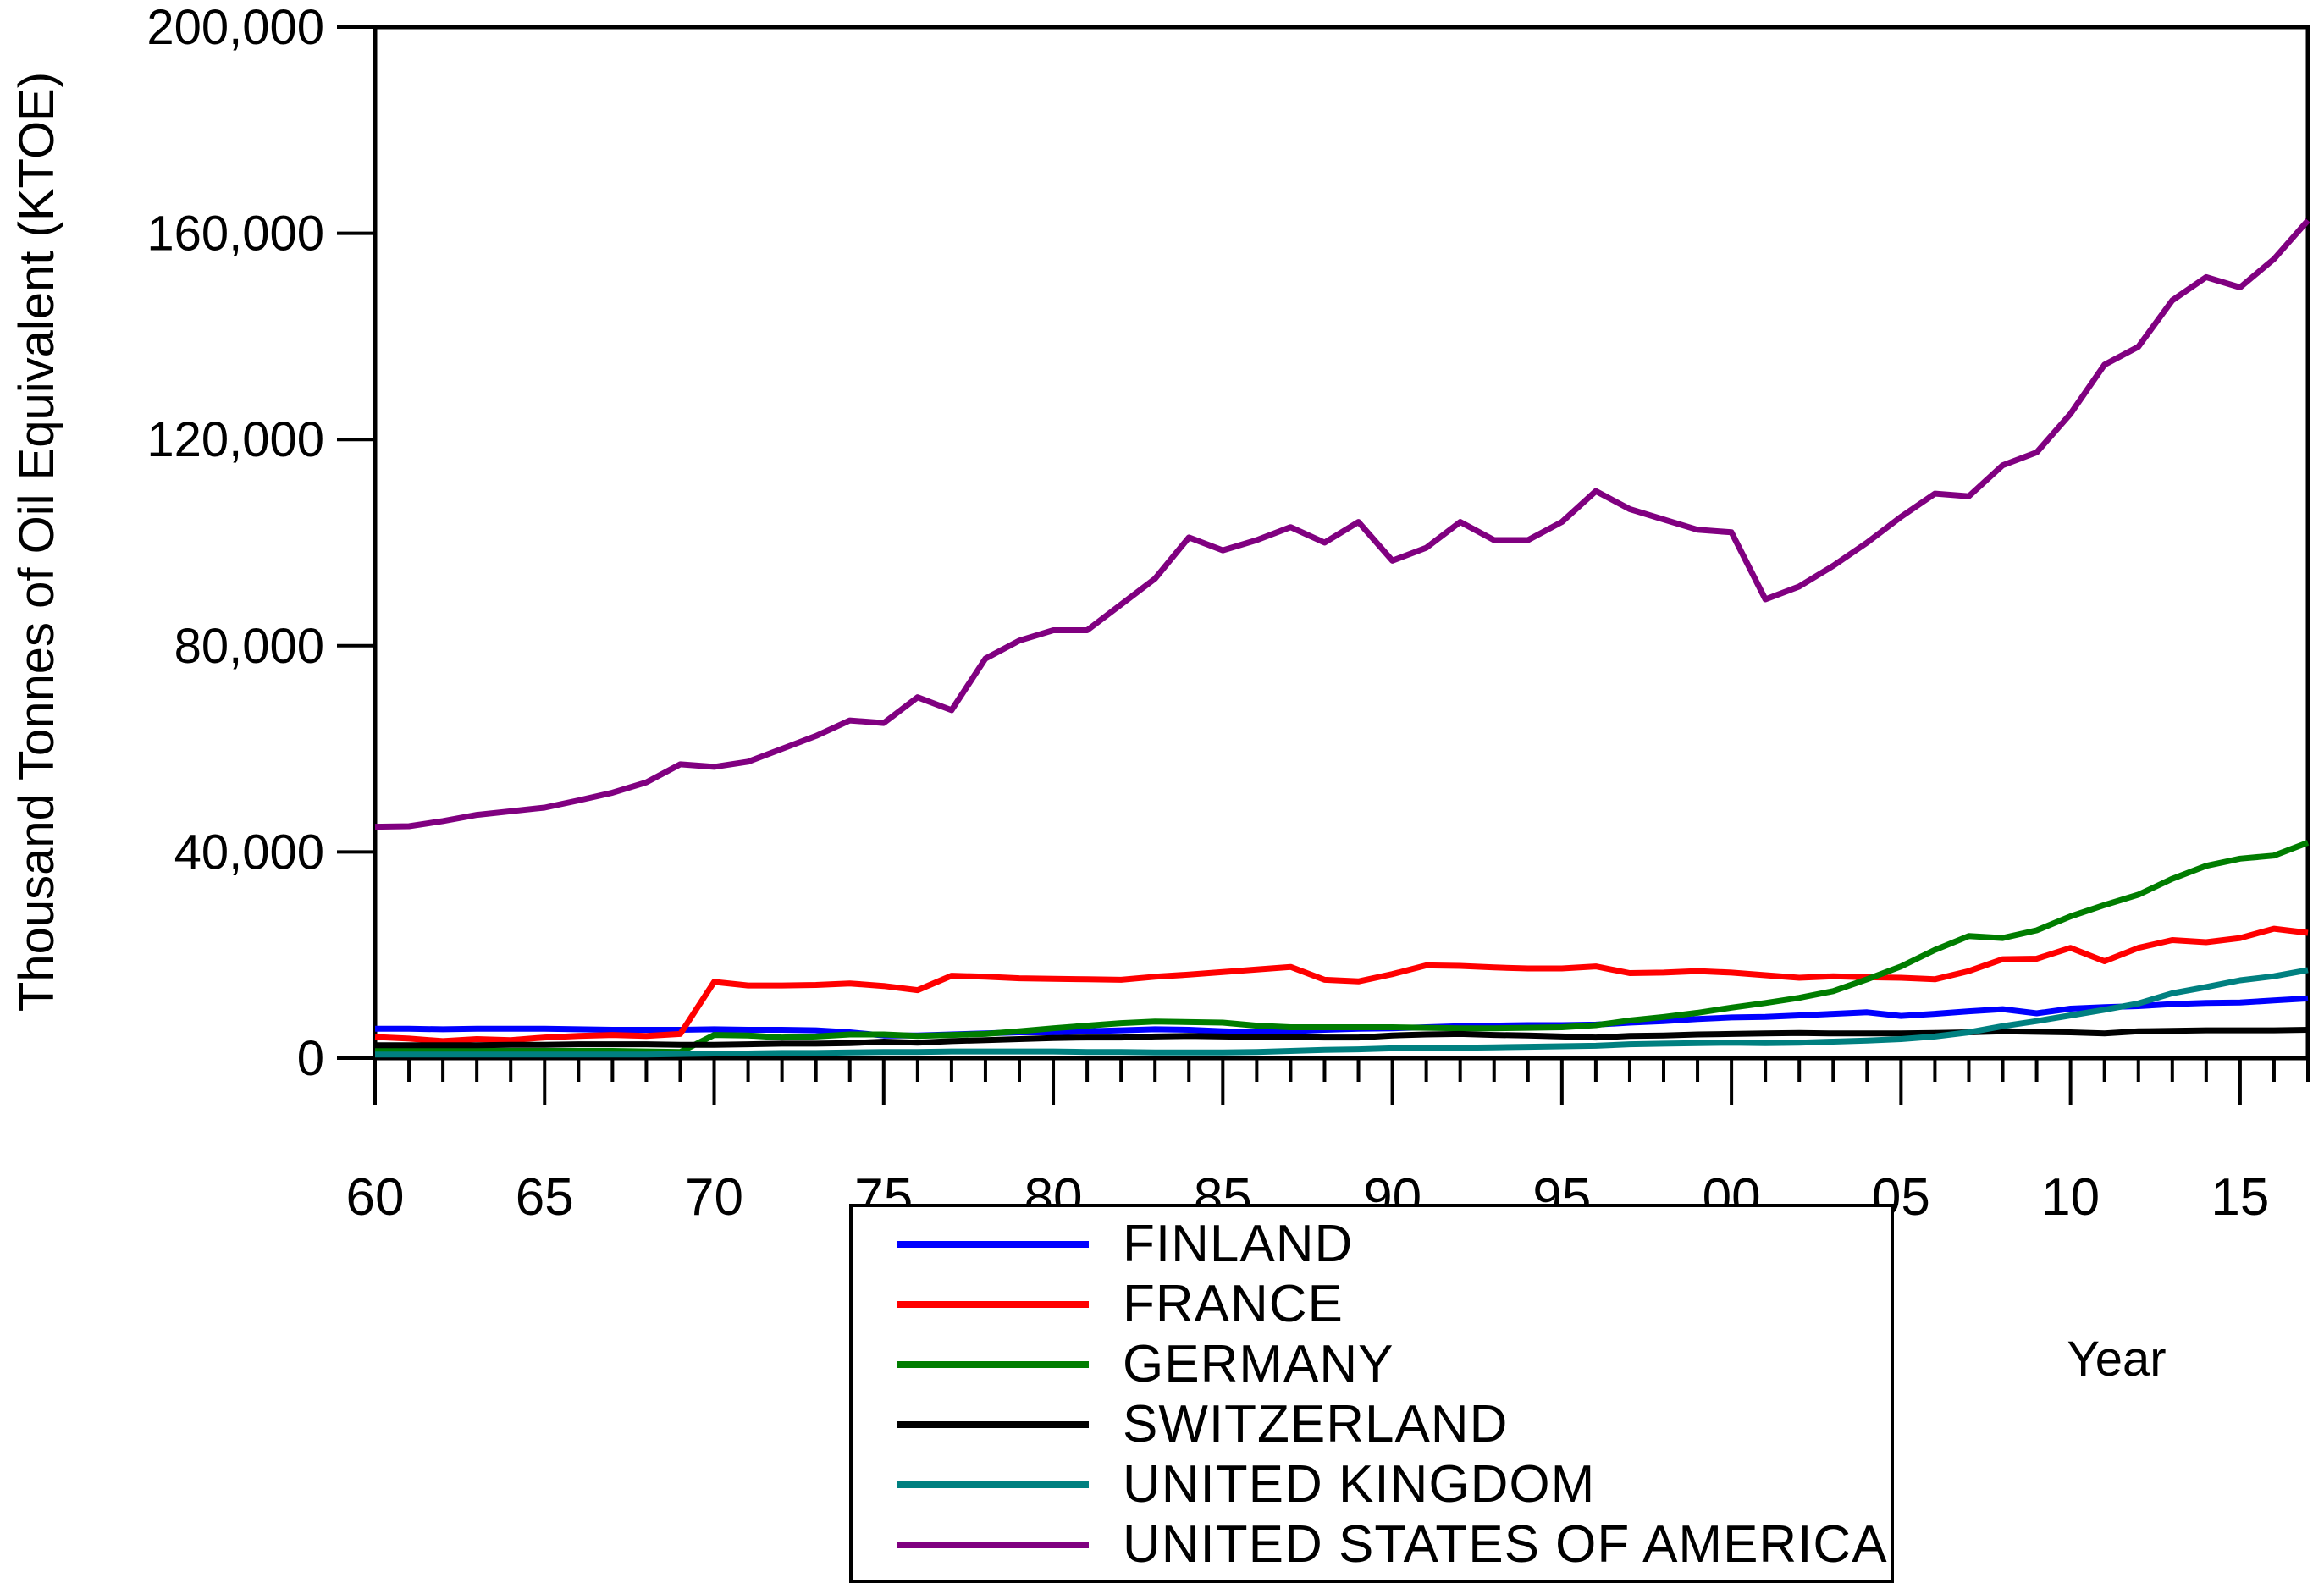  Describe the element at coordinates (2117, 1359) in the screenshot. I see `x-axis-title: Year` at that location.